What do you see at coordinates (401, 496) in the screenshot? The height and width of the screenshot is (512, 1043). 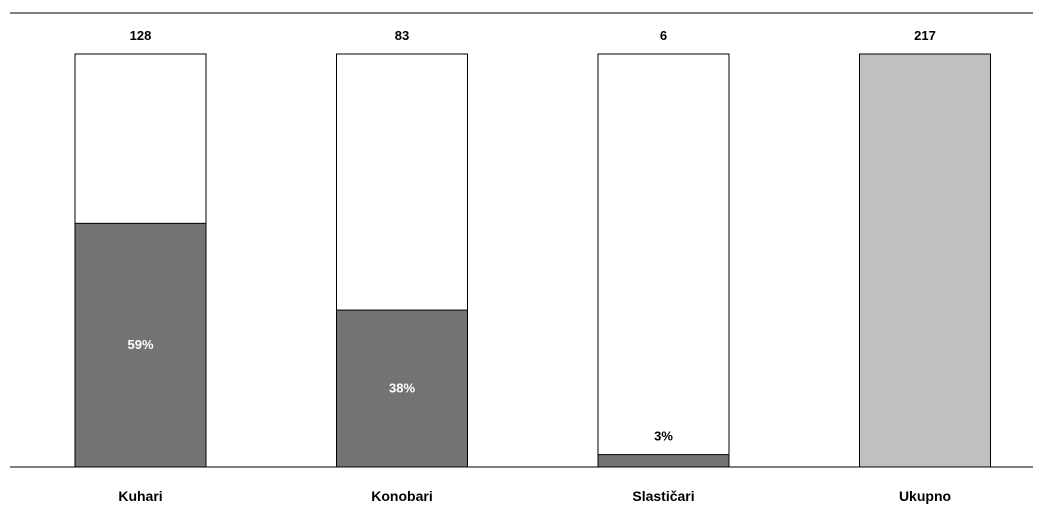 I see `category-label: Konobari` at bounding box center [401, 496].